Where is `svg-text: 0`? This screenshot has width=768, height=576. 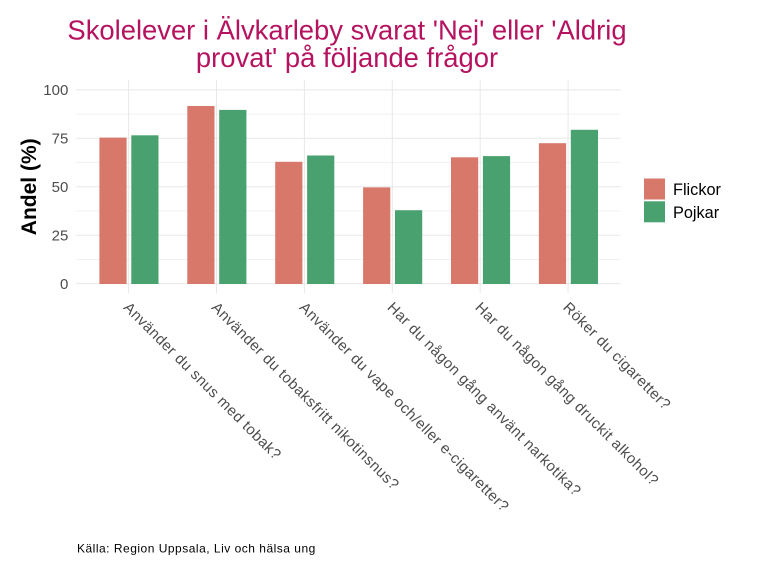 svg-text: 0 is located at coordinates (64, 284).